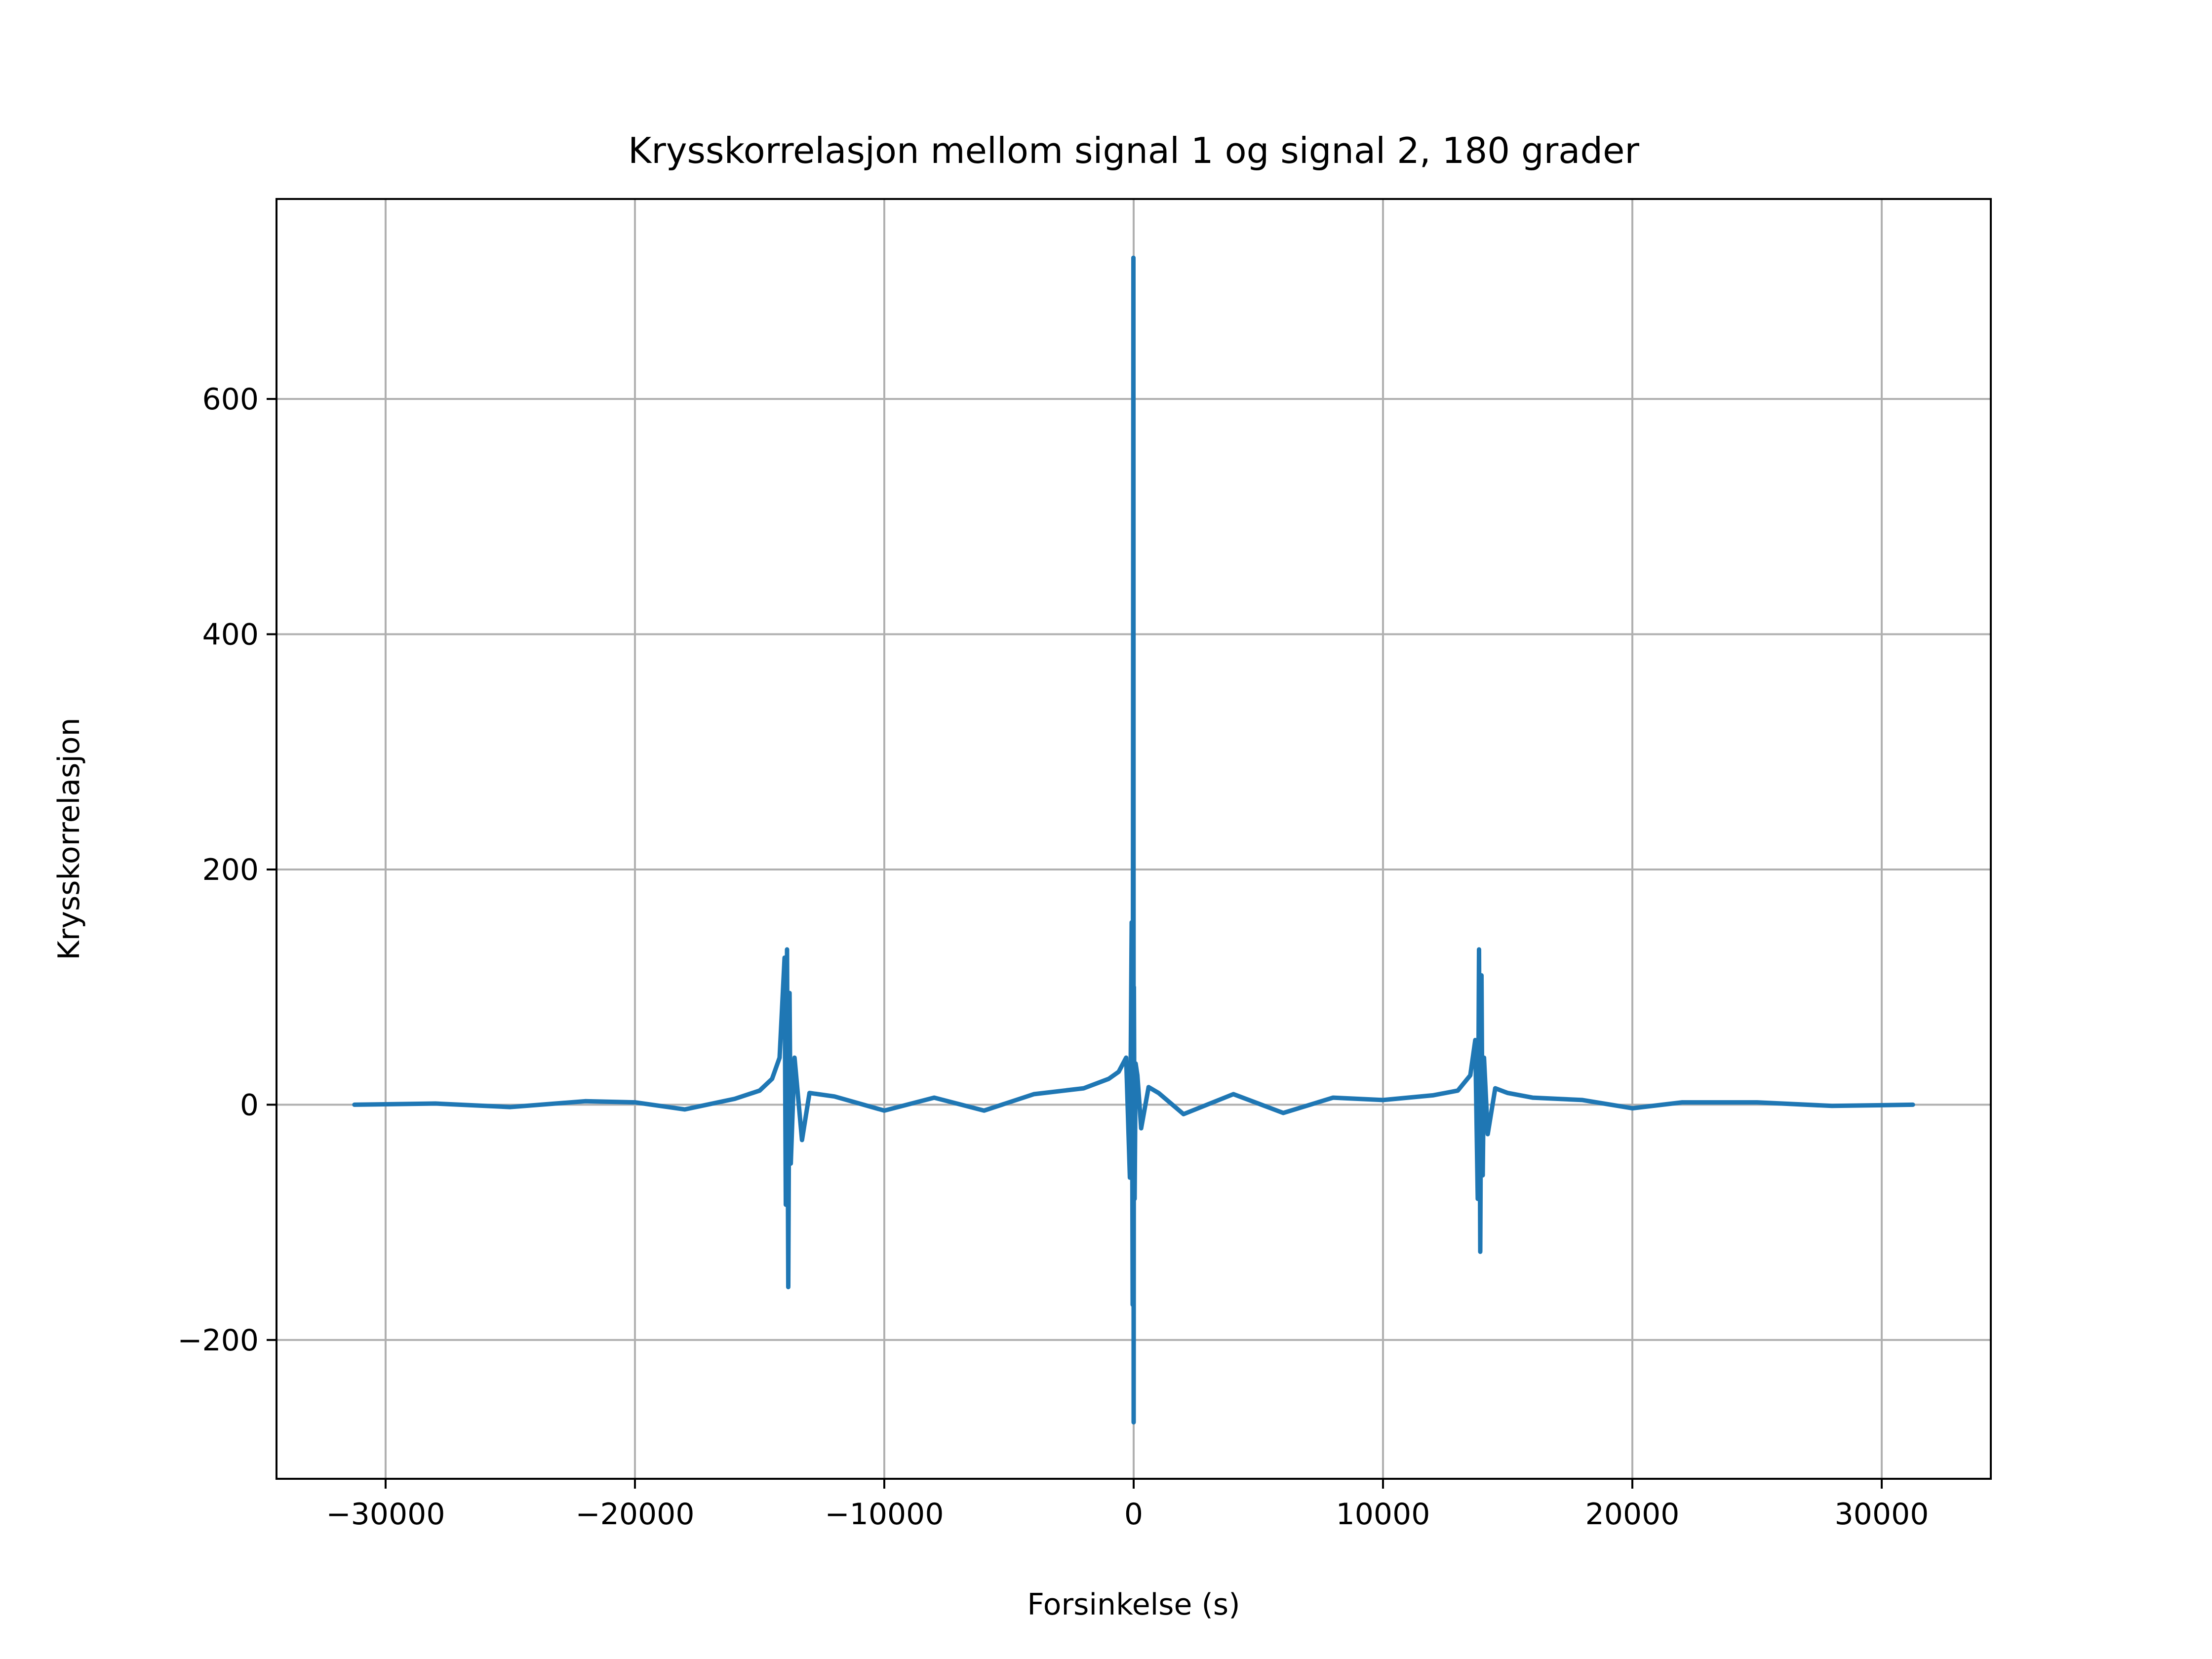 This screenshot has height=1659, width=2212. What do you see at coordinates (386, 1515) in the screenshot?
I see `x-tick-label: −30000` at bounding box center [386, 1515].